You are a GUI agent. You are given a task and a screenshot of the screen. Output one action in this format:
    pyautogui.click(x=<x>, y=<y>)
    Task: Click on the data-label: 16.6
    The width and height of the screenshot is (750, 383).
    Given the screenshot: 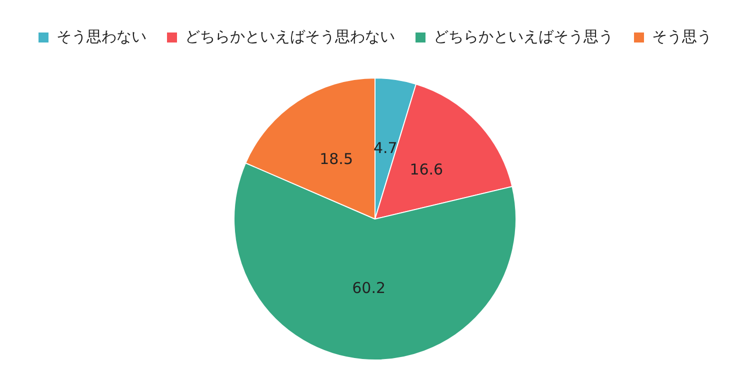 What is the action you would take?
    pyautogui.click(x=427, y=169)
    